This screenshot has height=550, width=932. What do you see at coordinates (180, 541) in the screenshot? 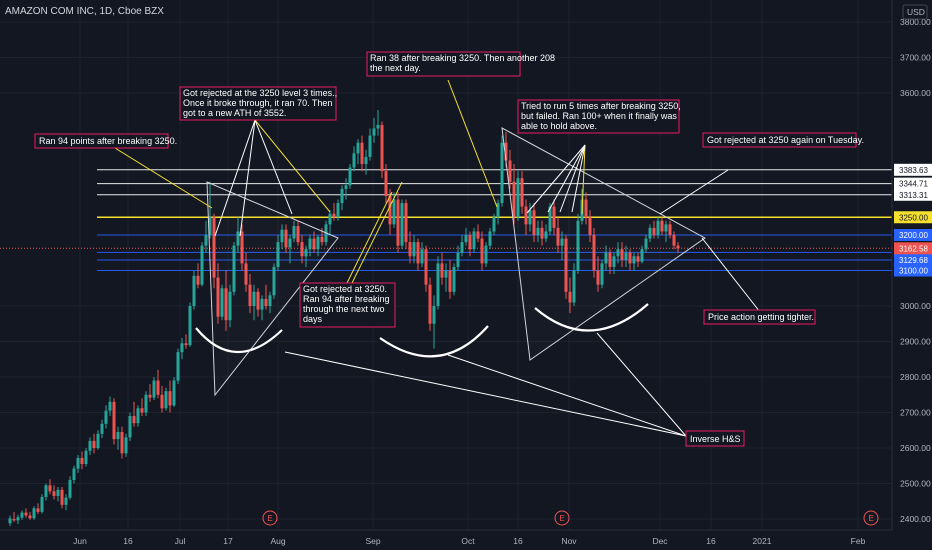
I see `time-tick-label: Jul` at bounding box center [180, 541].